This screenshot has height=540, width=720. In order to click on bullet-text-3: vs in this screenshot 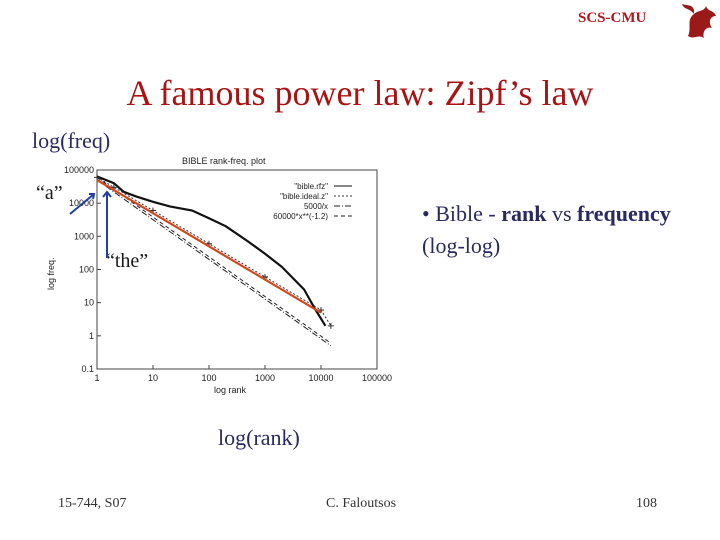, I will do `click(562, 213)`.